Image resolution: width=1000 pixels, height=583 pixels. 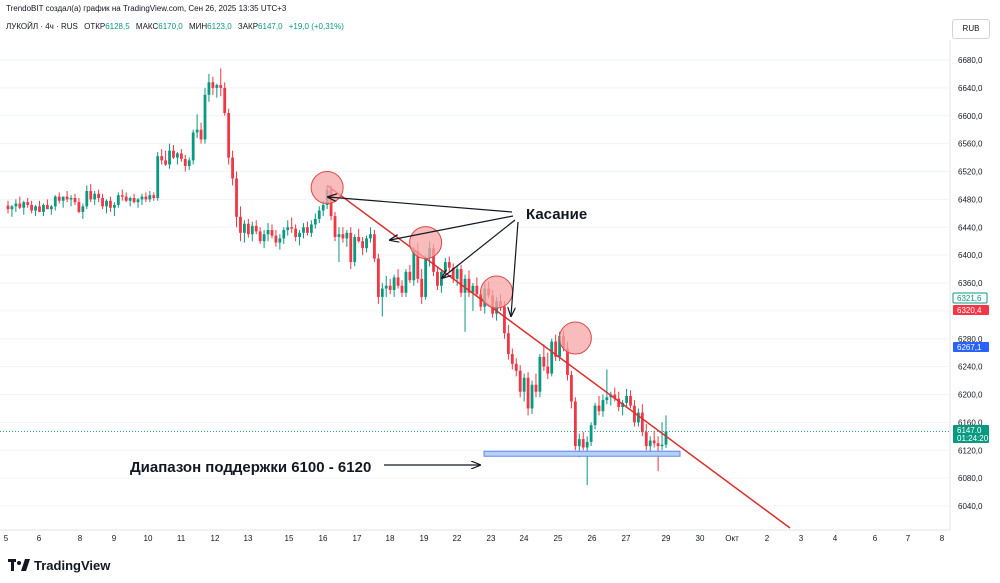 What do you see at coordinates (970, 339) in the screenshot?
I see `y-tick-label: 6280,0` at bounding box center [970, 339].